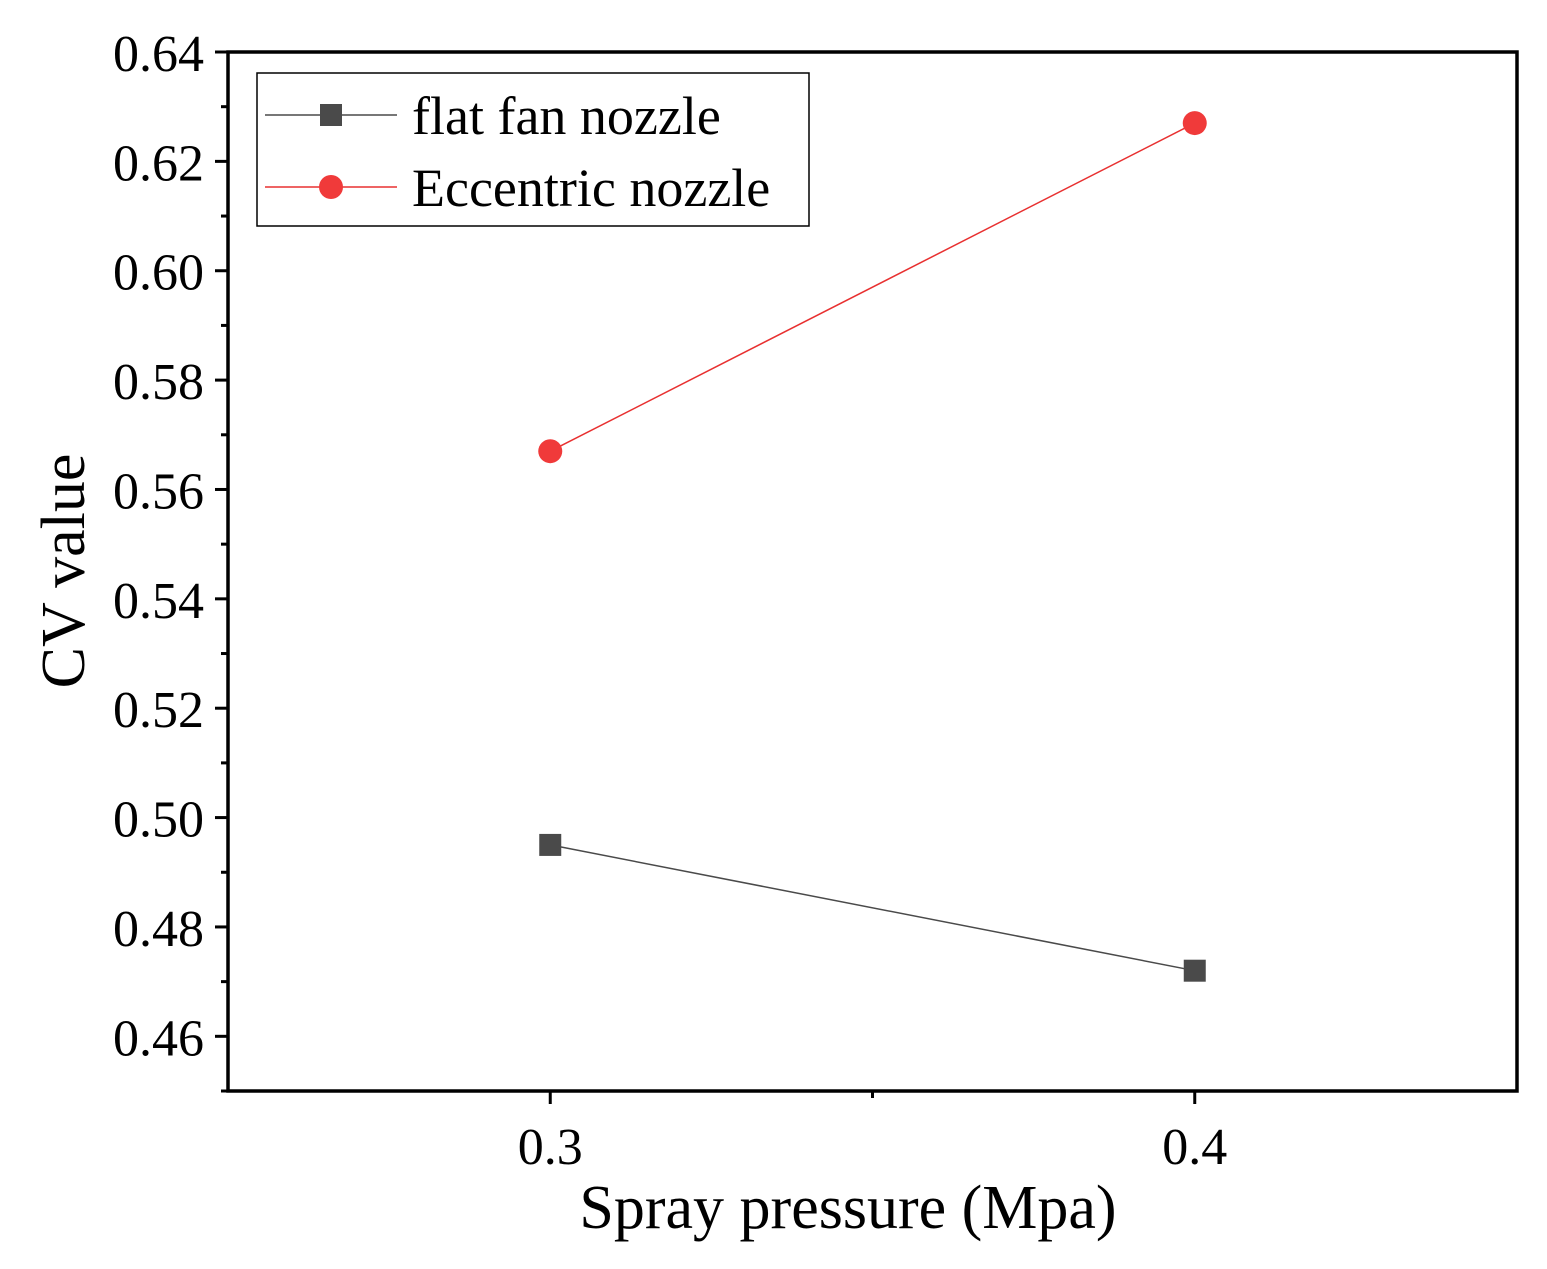 This screenshot has height=1269, width=1547. Describe the element at coordinates (1194, 1147) in the screenshot. I see `x-tick-label: 0.4` at that location.